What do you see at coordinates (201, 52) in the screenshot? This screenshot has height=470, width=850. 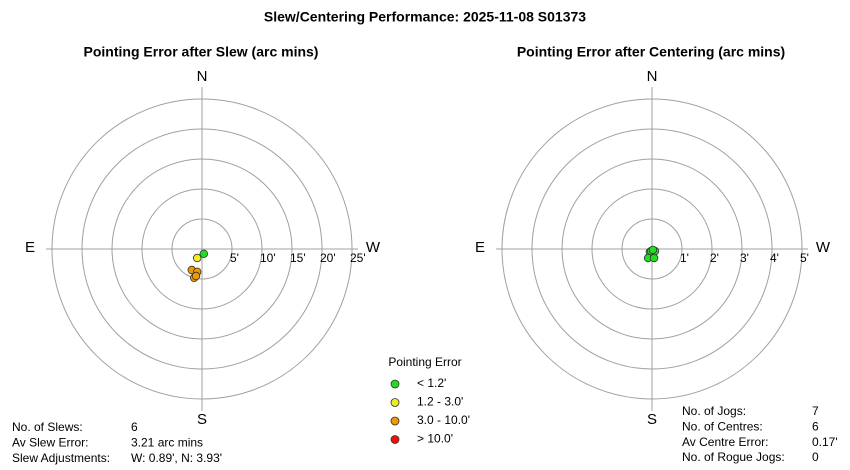 I see `chart-title: Pointing Error after Slew (arc mins)` at bounding box center [201, 52].